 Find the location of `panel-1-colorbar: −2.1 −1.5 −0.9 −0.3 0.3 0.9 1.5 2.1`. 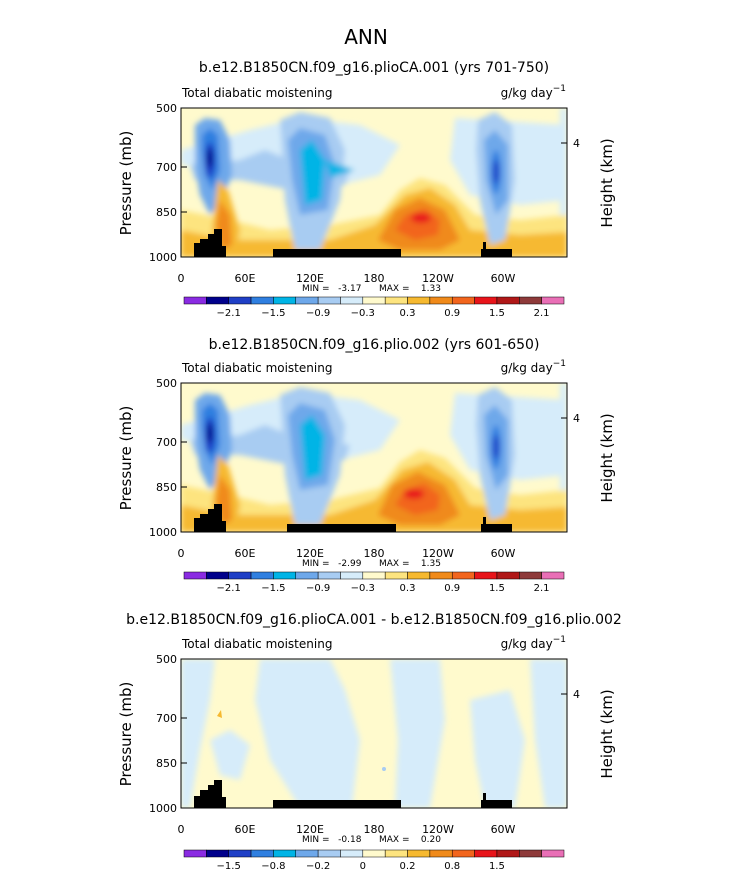

panel-1-colorbar: −2.1 −1.5 −0.9 −0.3 0.3 0.9 1.5 2.1 is located at coordinates (374, 307).